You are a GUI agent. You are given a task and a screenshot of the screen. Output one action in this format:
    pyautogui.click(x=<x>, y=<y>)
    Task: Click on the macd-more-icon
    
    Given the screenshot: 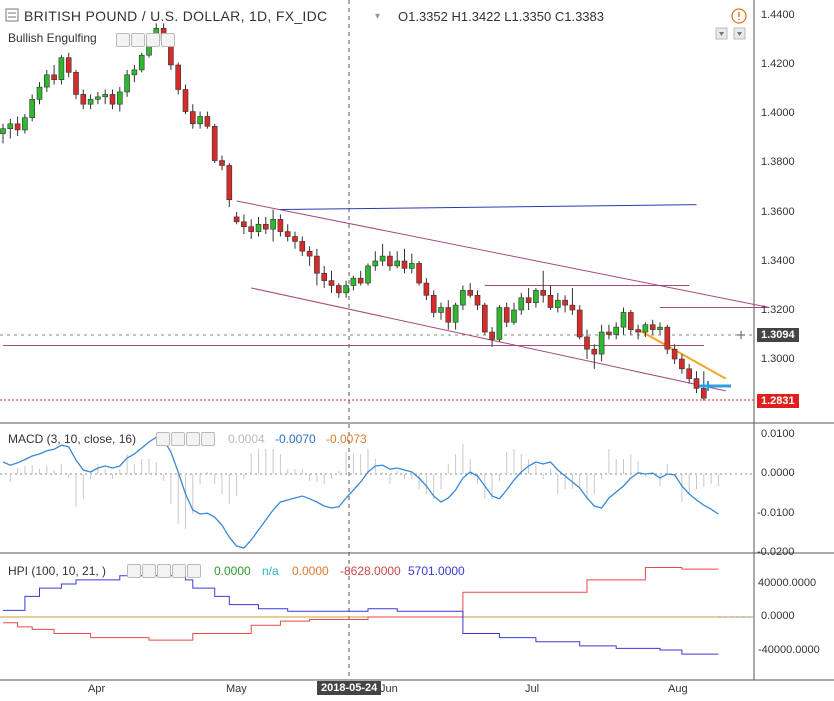 What is the action you would take?
    pyautogui.click(x=208, y=439)
    